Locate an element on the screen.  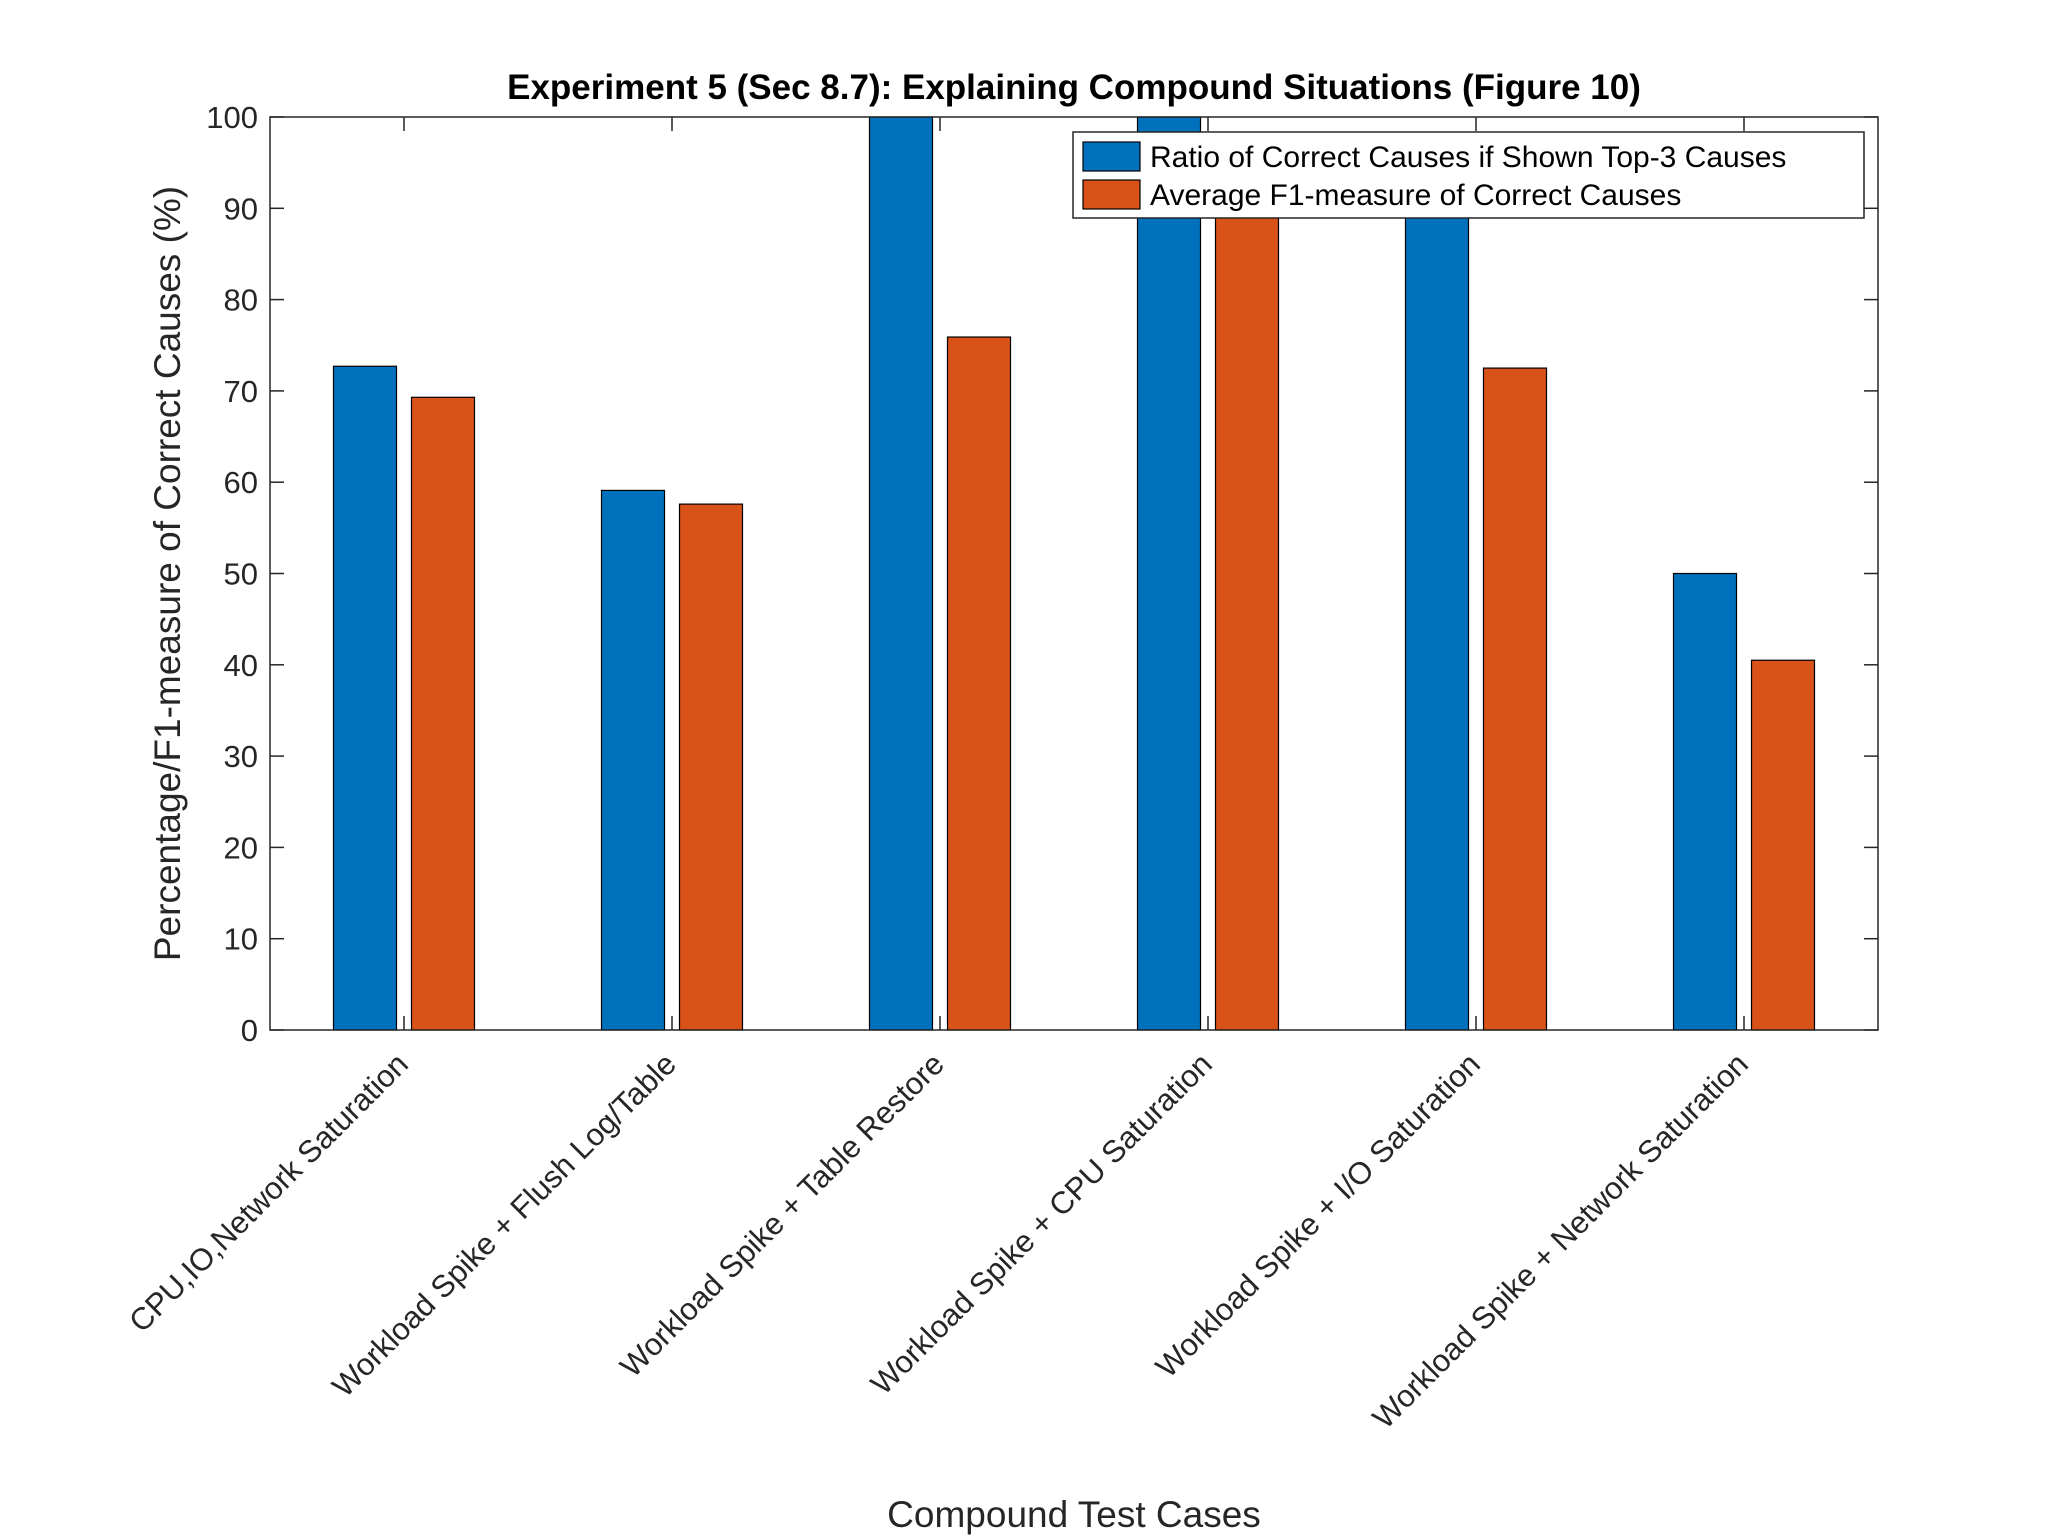
x-axis-label: Compound Test Cases is located at coordinates (1074, 1514).